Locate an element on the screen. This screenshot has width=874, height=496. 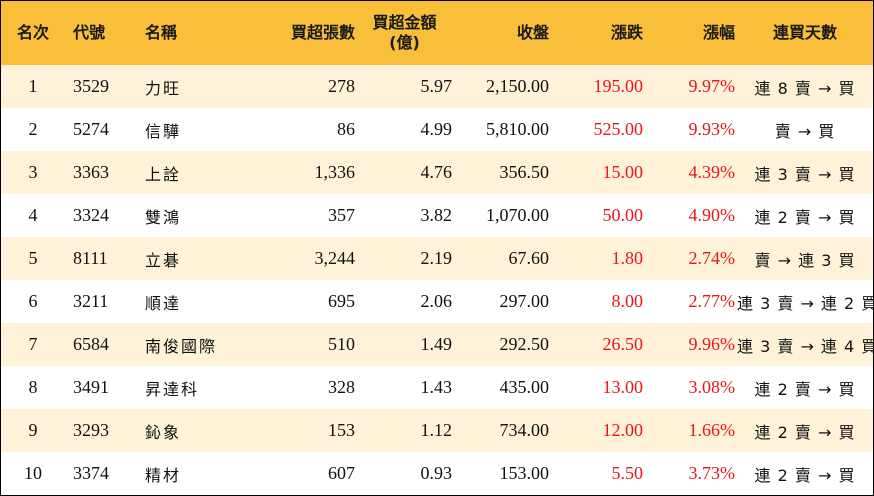
header-streak: 連買天數 is located at coordinates (804, 32).